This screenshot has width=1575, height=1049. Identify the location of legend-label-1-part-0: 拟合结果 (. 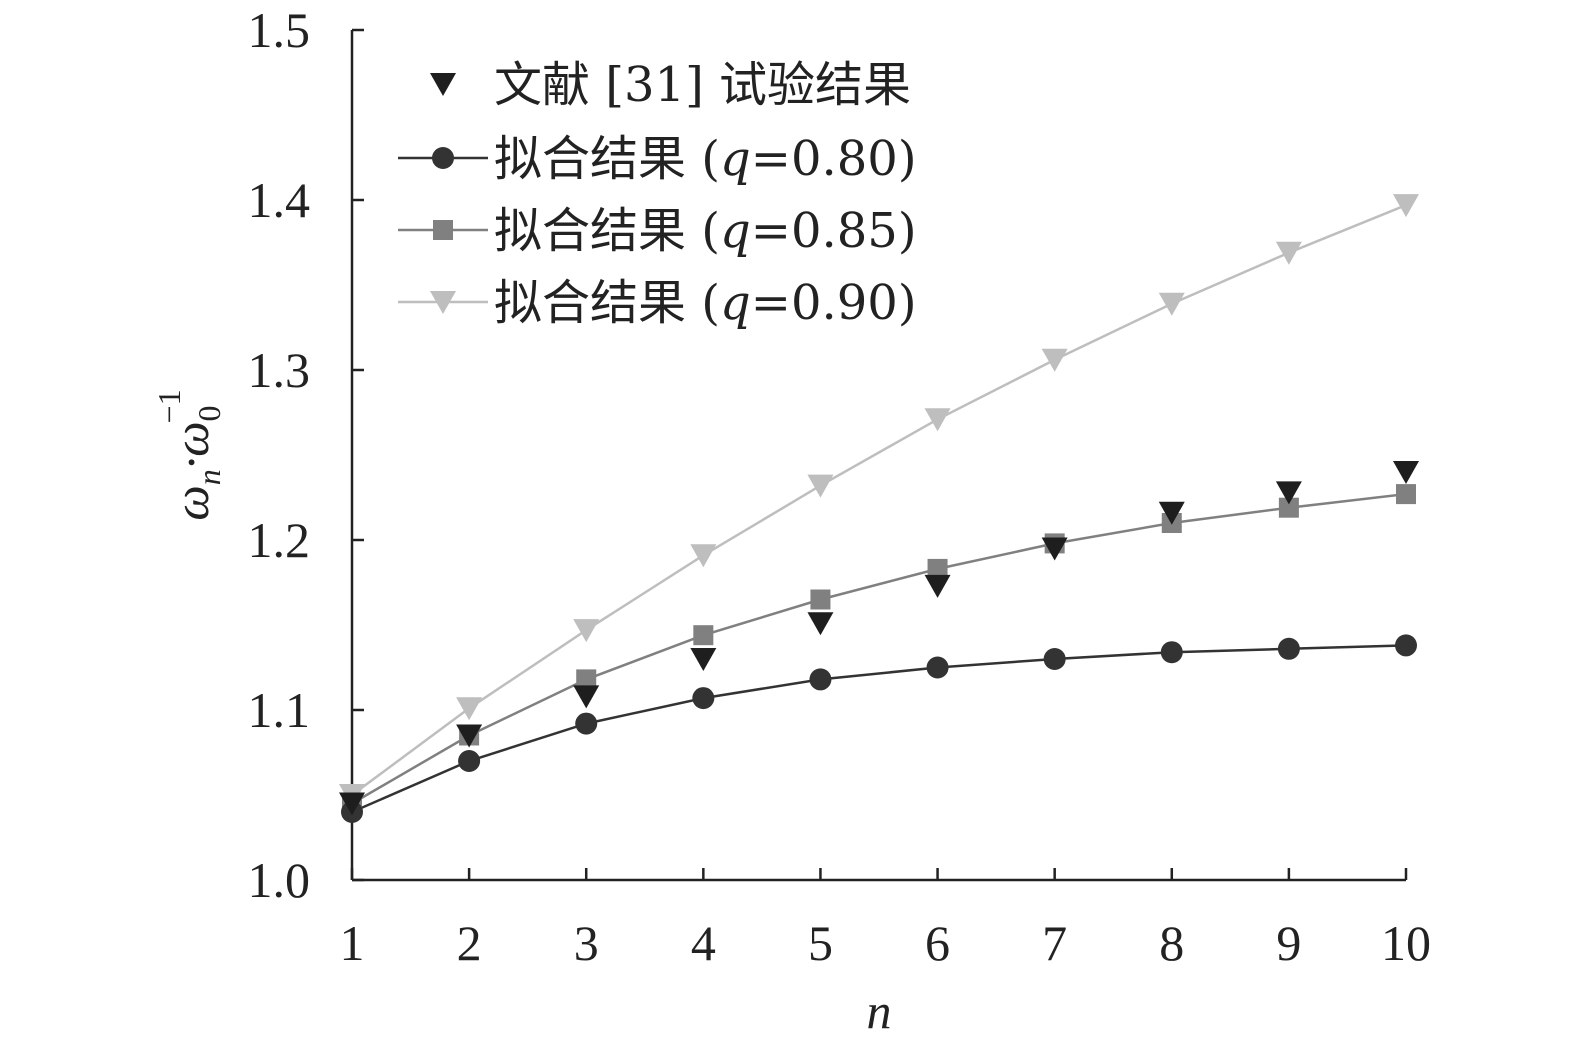
(607, 159).